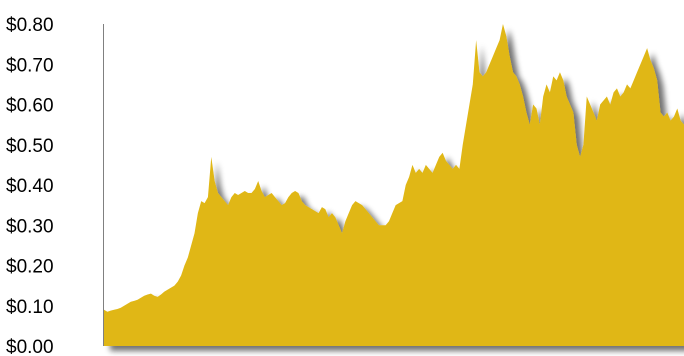  Describe the element at coordinates (30, 267) in the screenshot. I see `y-tick-label: $0.20` at that location.